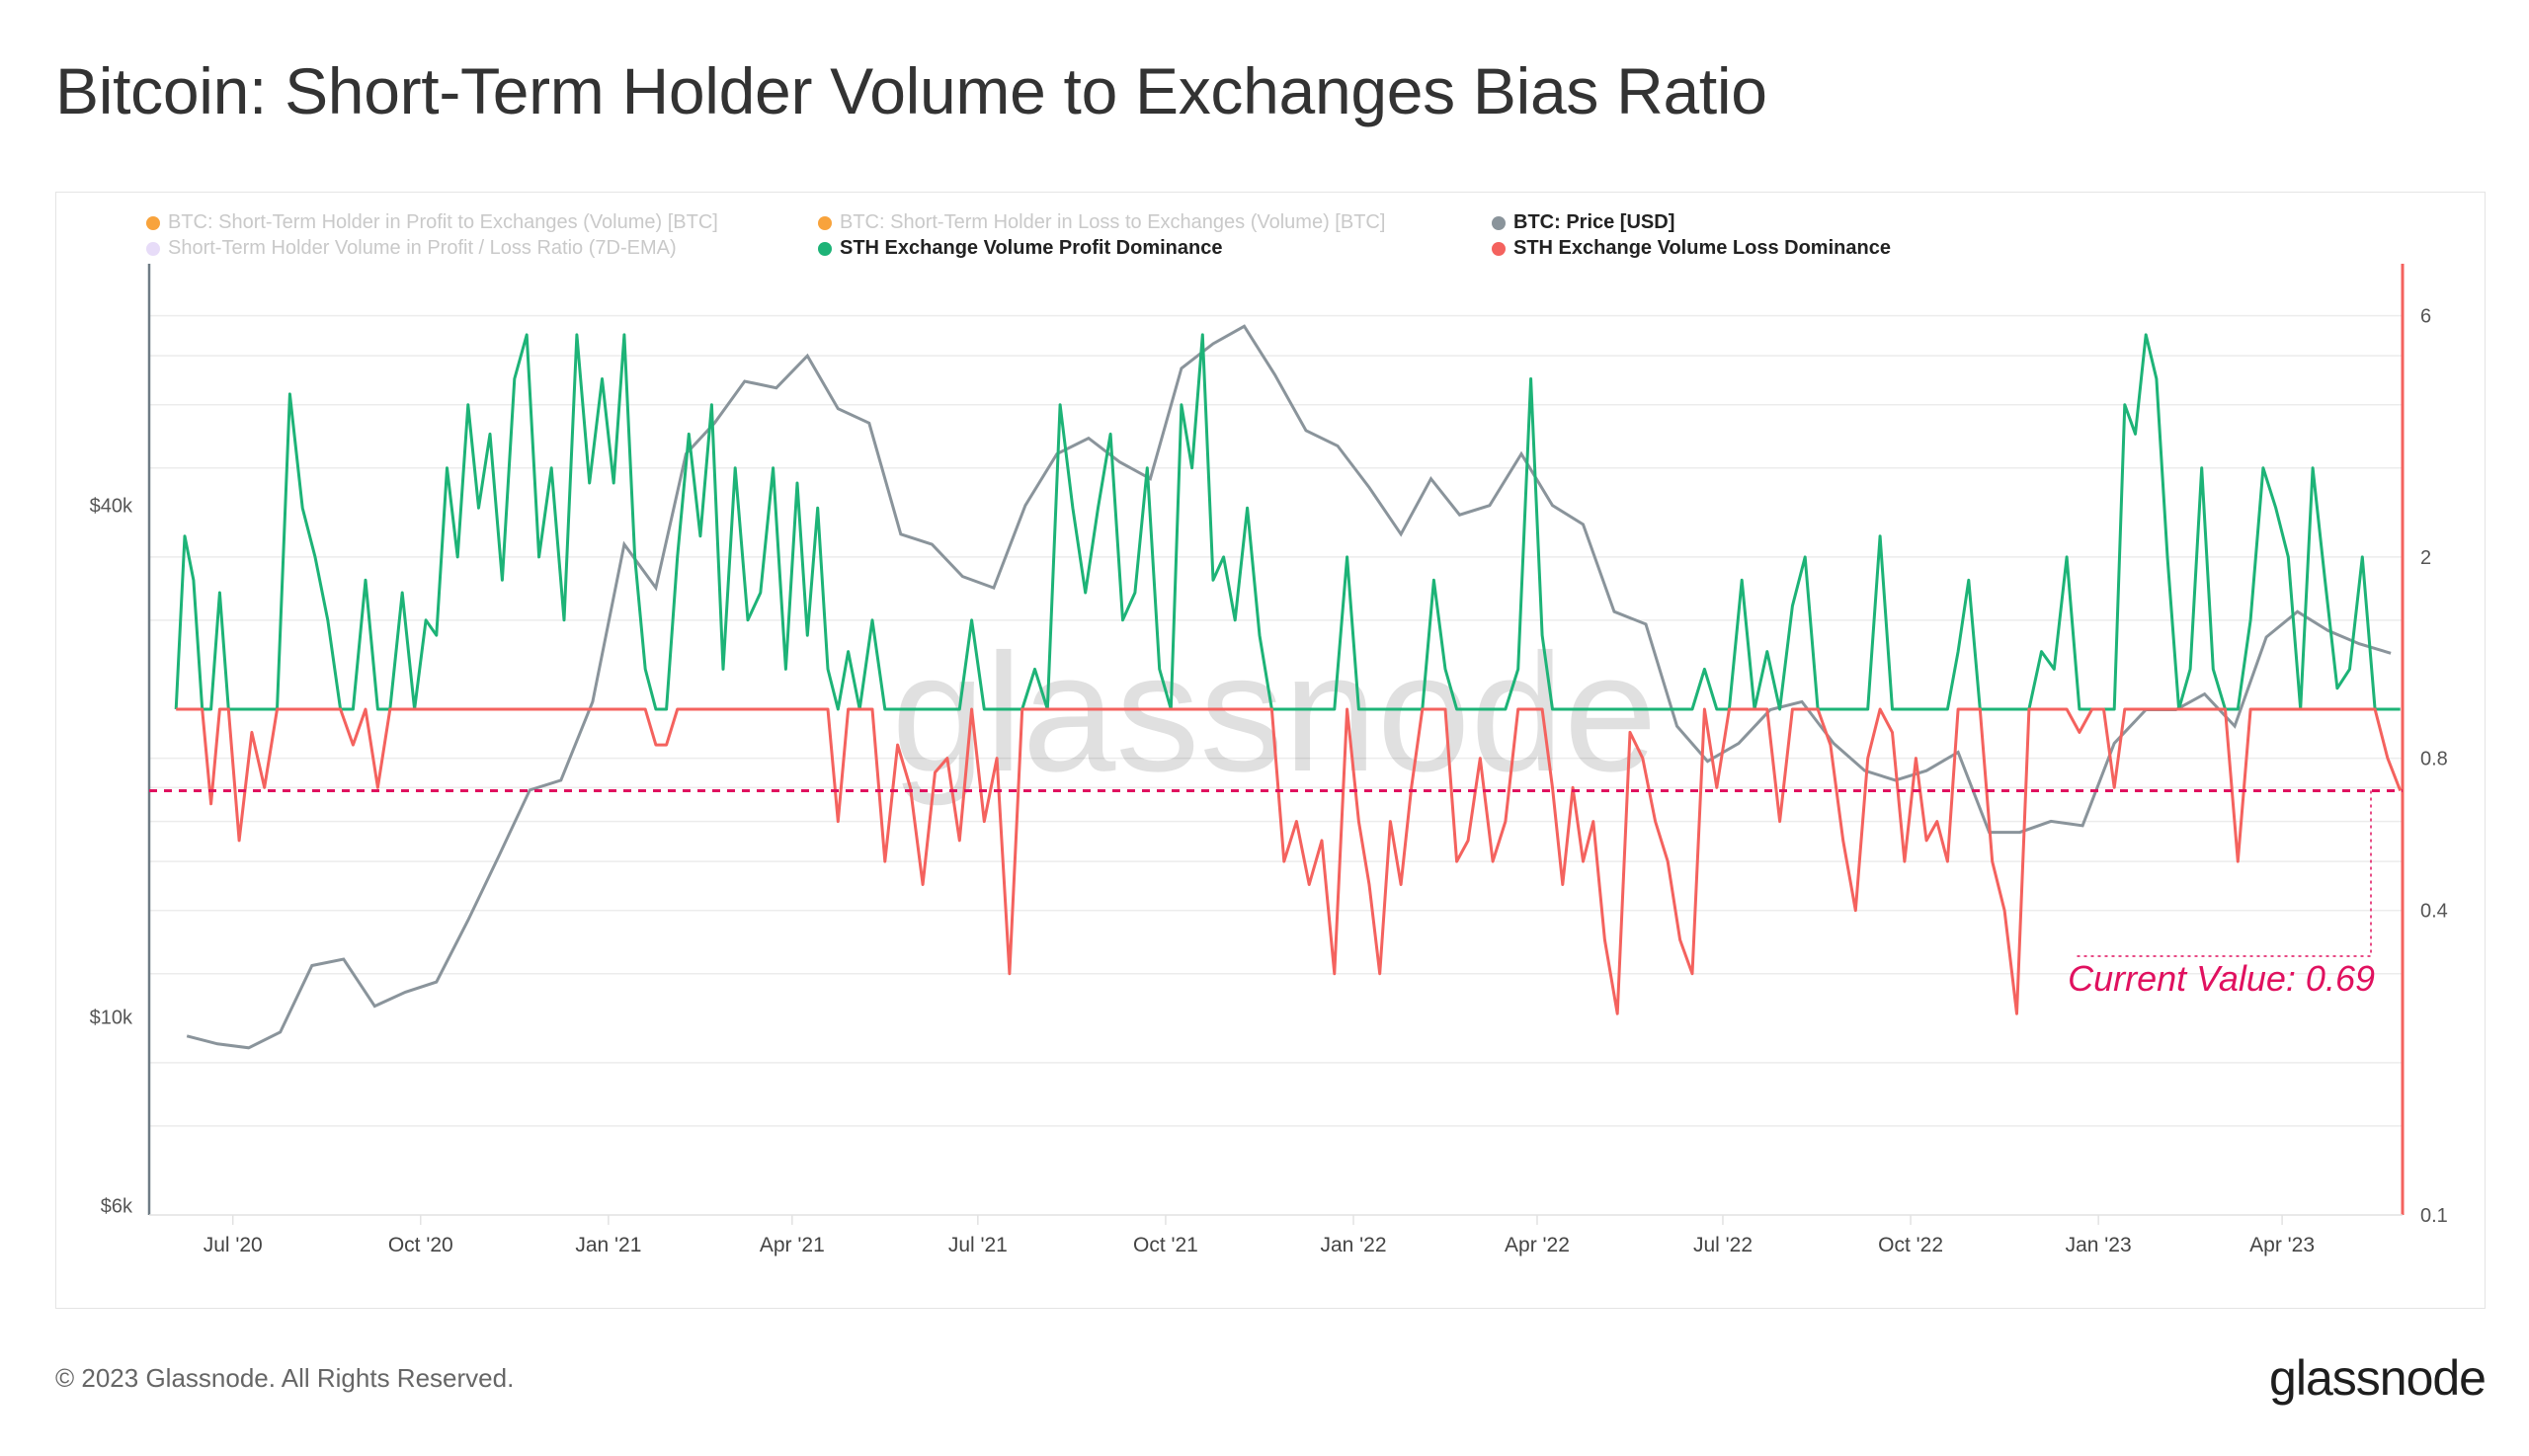 Image resolution: width=2529 pixels, height=1456 pixels. Describe the element at coordinates (1594, 222) in the screenshot. I see `legend-label: BTC: Price [USD]` at that location.